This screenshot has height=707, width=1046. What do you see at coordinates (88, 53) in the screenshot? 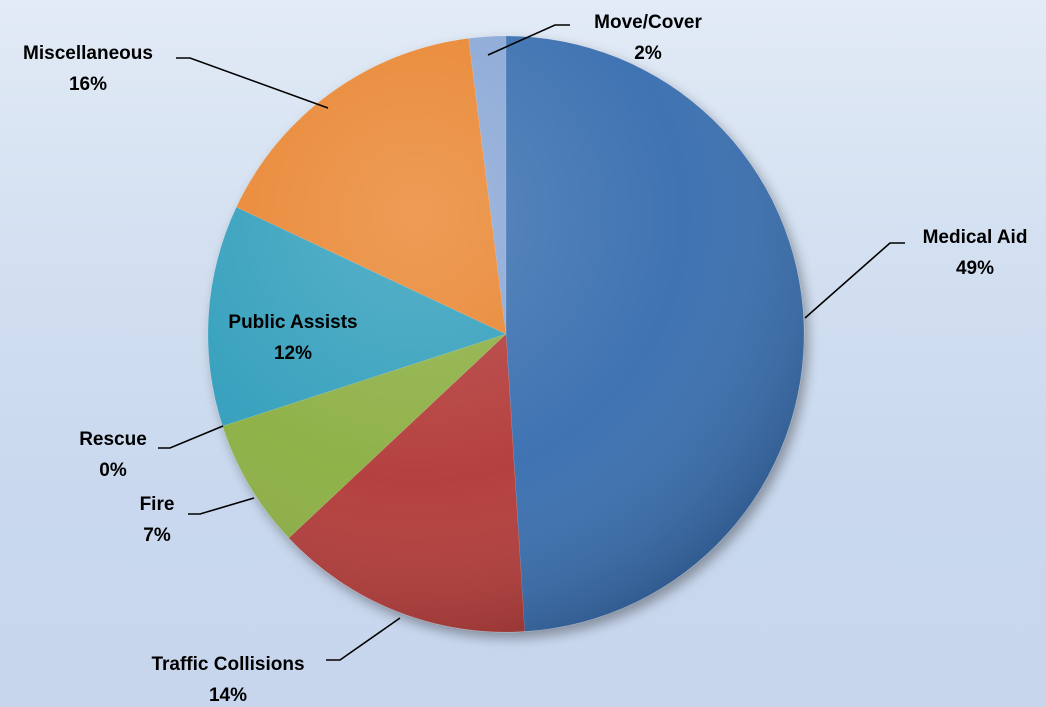
I see `data-label-name-miscellaneous: Miscellaneous` at bounding box center [88, 53].